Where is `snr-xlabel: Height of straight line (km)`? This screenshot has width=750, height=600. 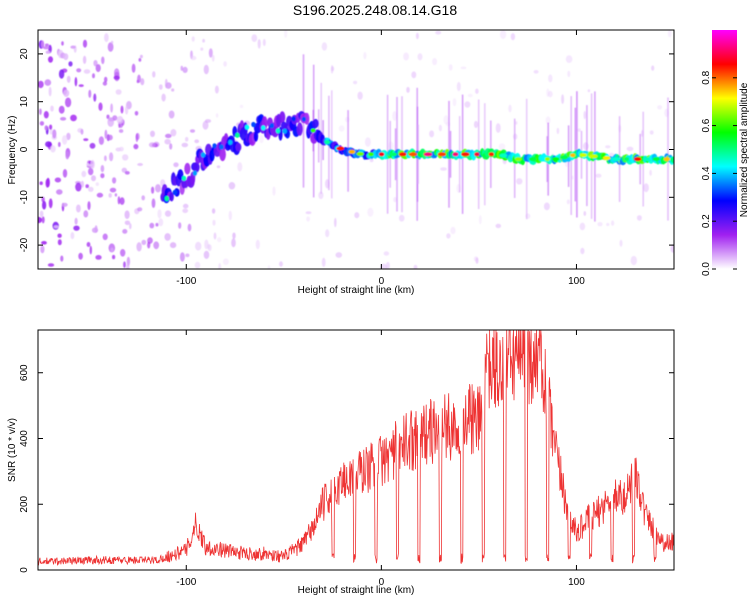
snr-xlabel: Height of straight line (km) is located at coordinates (356, 590).